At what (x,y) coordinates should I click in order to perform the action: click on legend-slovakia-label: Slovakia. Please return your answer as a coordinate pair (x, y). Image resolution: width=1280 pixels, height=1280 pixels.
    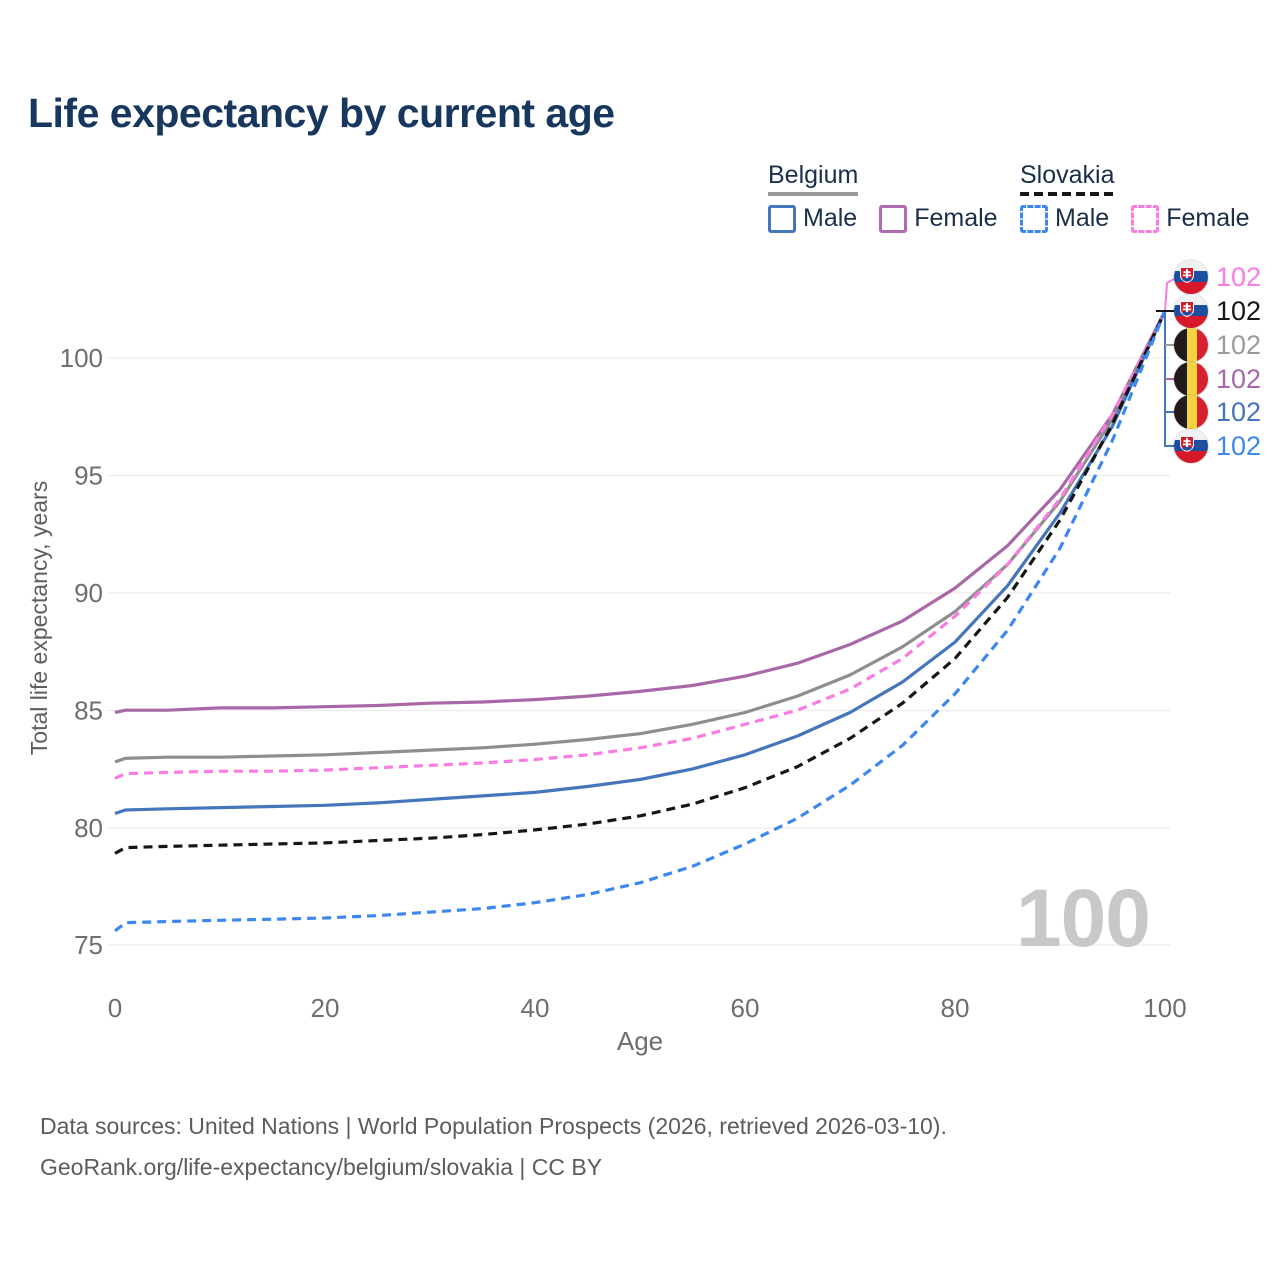
    Looking at the image, I should click on (1067, 175).